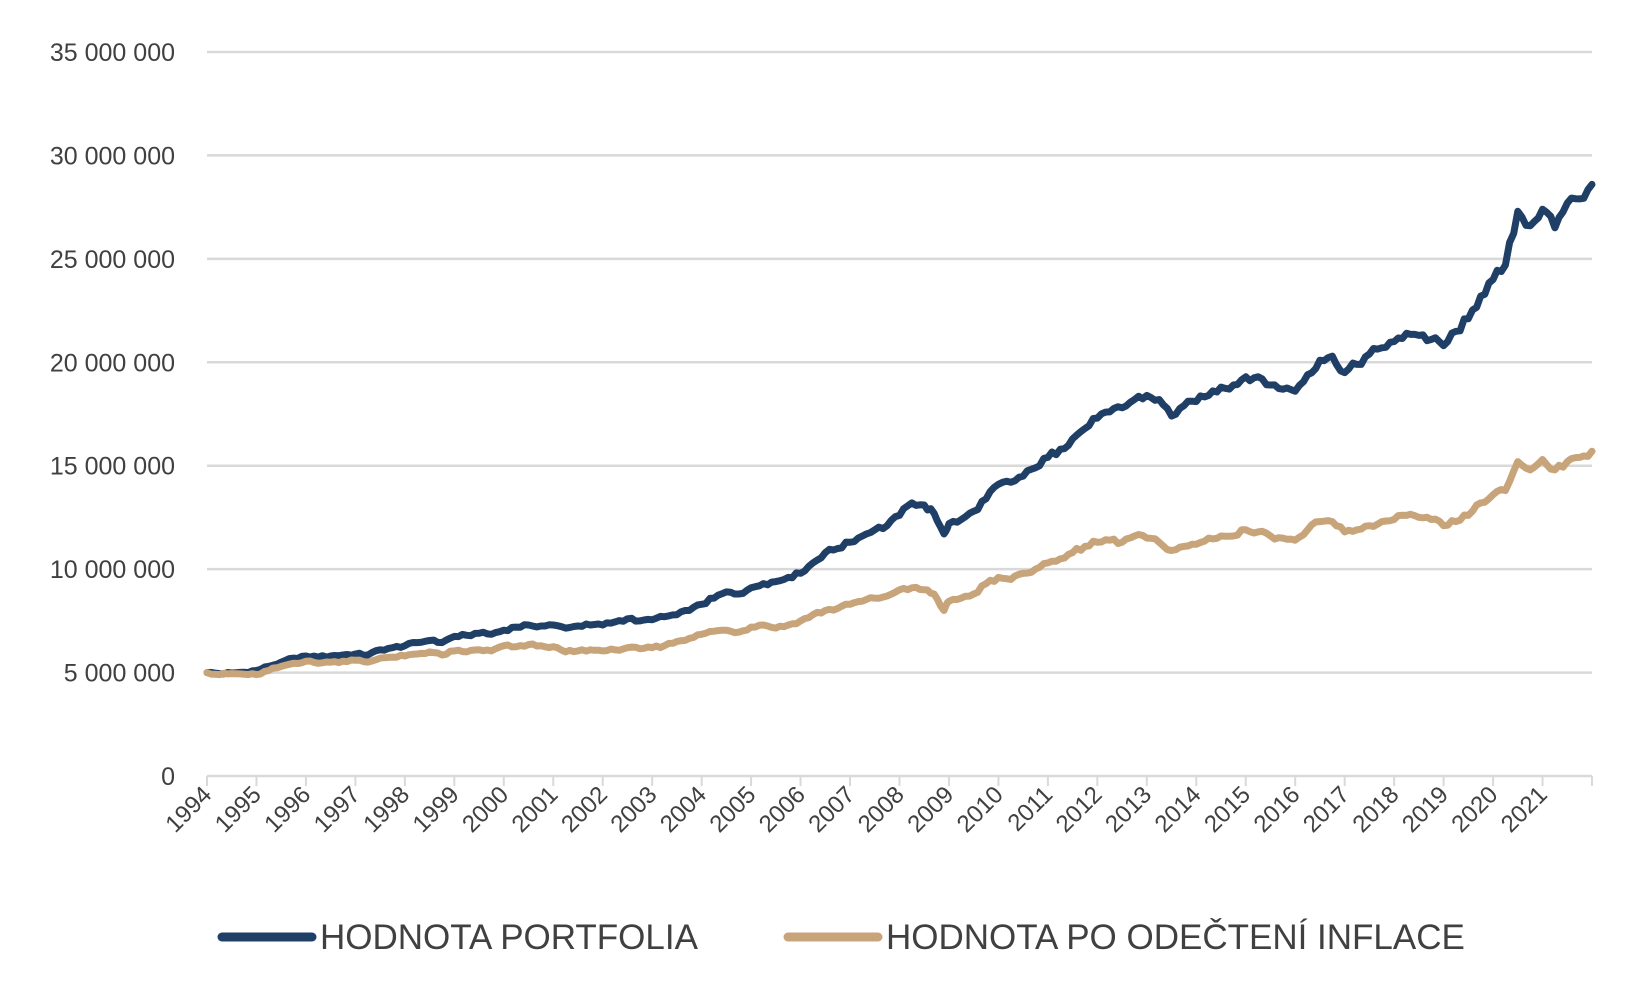  I want to click on x-tick-label: 2018, so click(1376, 809).